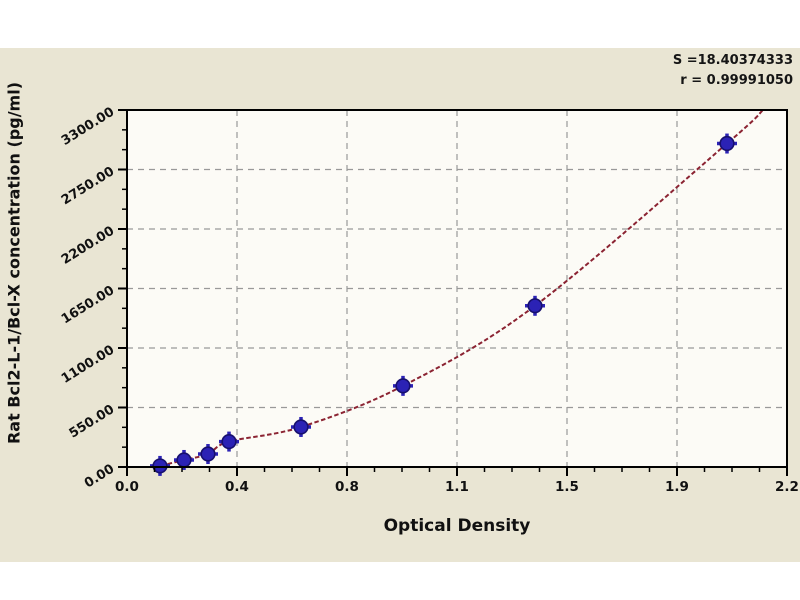 The width and height of the screenshot is (800, 600). Describe the element at coordinates (99, 477) in the screenshot. I see `svg-text: 0.00` at that location.